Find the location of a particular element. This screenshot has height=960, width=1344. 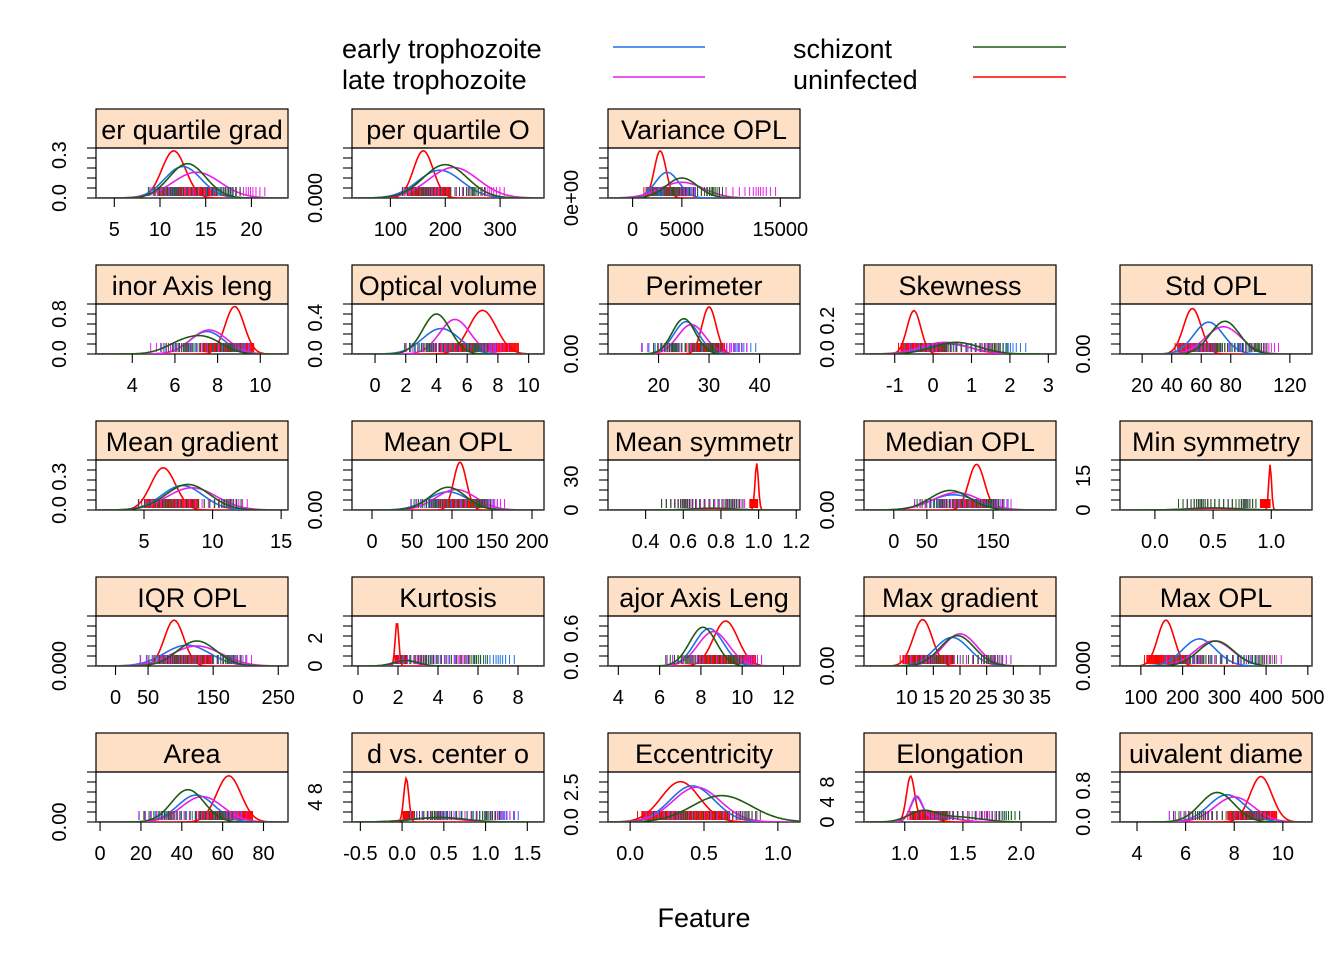

panel-title: er quartile grad is located at coordinates (192, 130).